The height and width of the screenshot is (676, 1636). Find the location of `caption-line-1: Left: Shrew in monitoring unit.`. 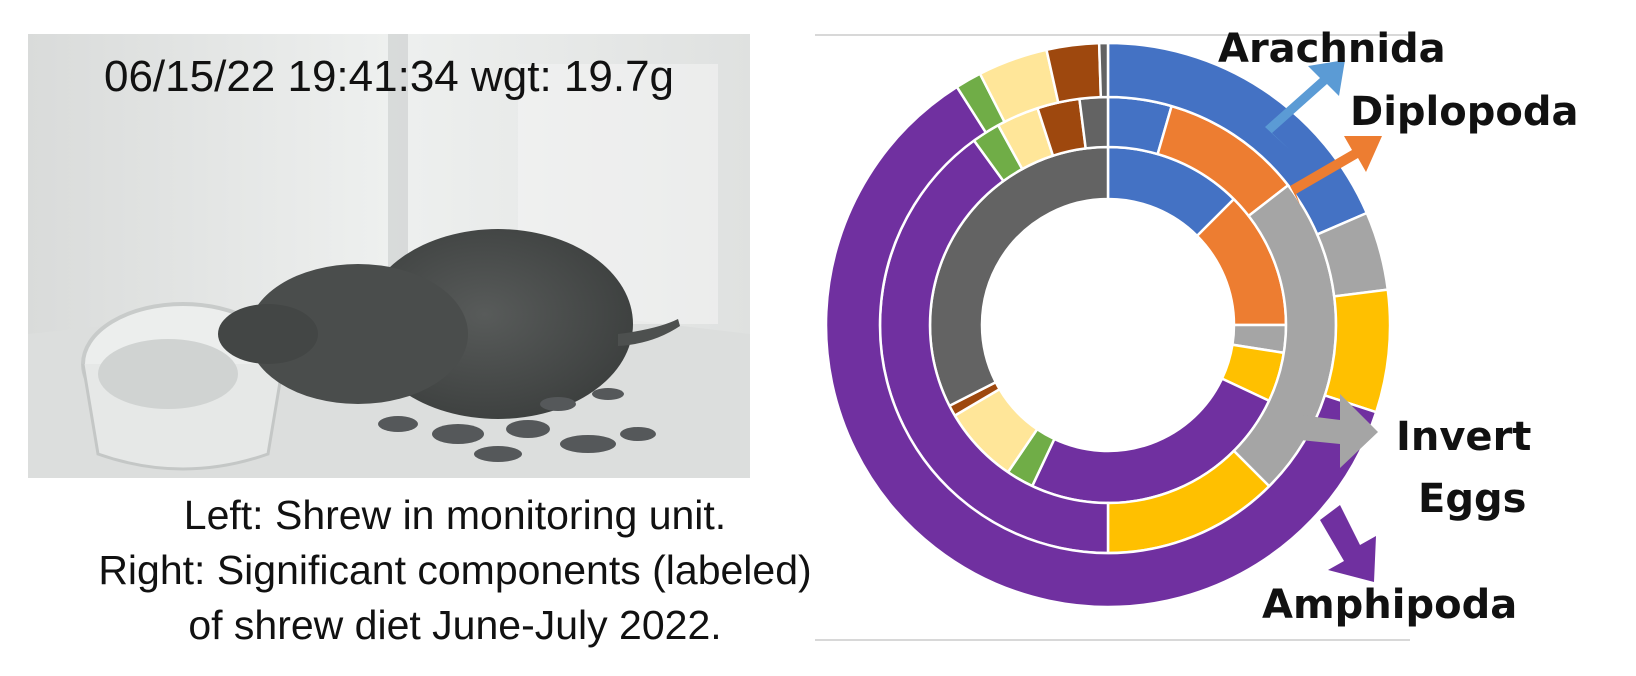

caption-line-1: Left: Shrew in monitoring unit. is located at coordinates (455, 515).